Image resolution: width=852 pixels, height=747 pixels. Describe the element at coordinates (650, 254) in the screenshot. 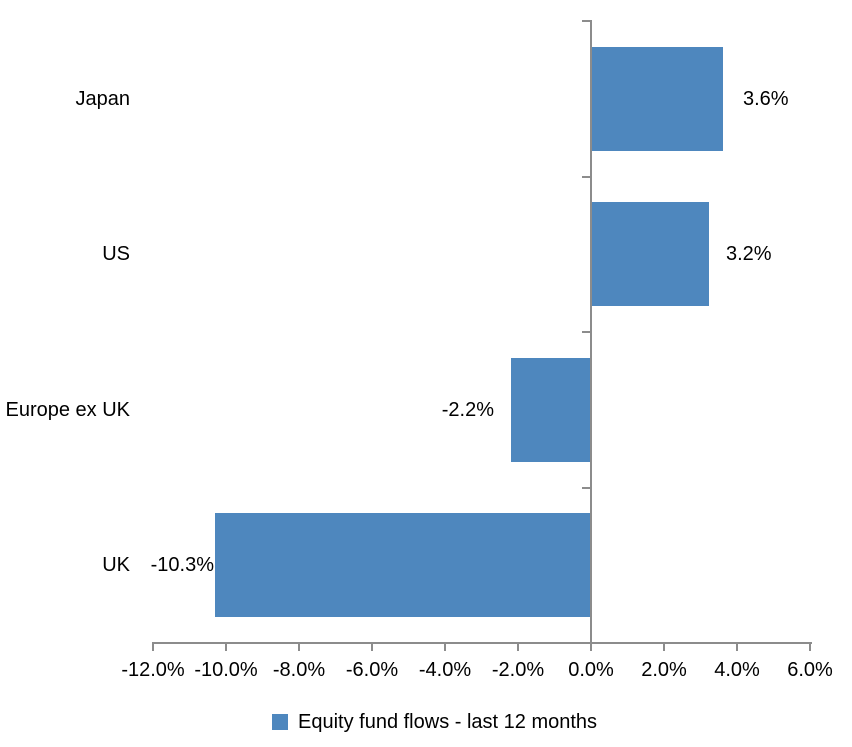

I see `bar-us` at that location.